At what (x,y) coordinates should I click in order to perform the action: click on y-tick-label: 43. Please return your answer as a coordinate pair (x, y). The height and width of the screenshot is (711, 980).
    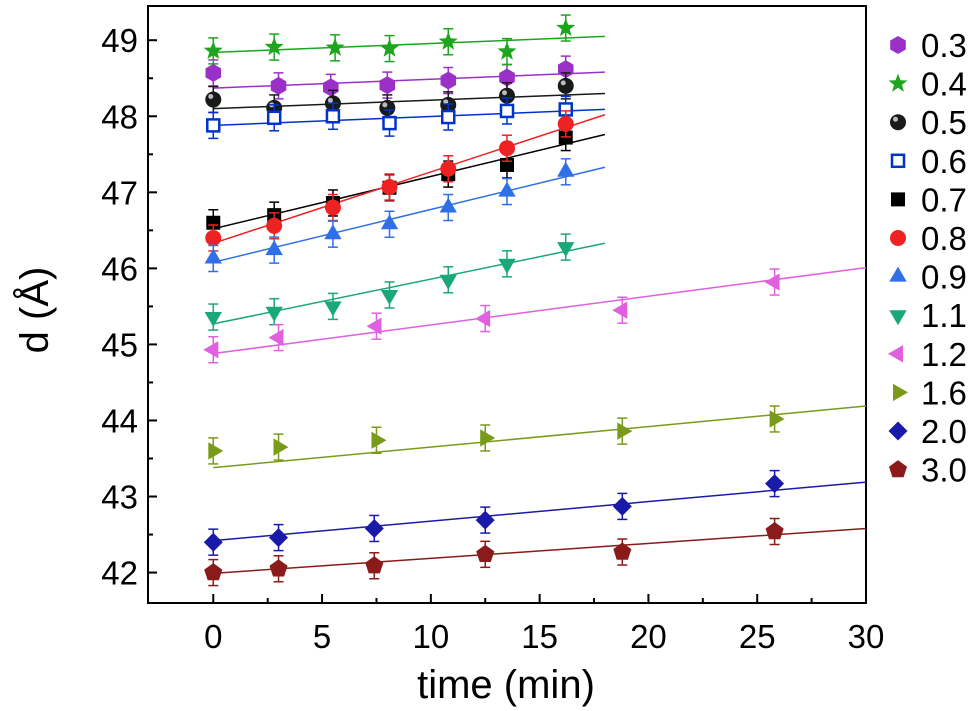
    Looking at the image, I should click on (119, 497).